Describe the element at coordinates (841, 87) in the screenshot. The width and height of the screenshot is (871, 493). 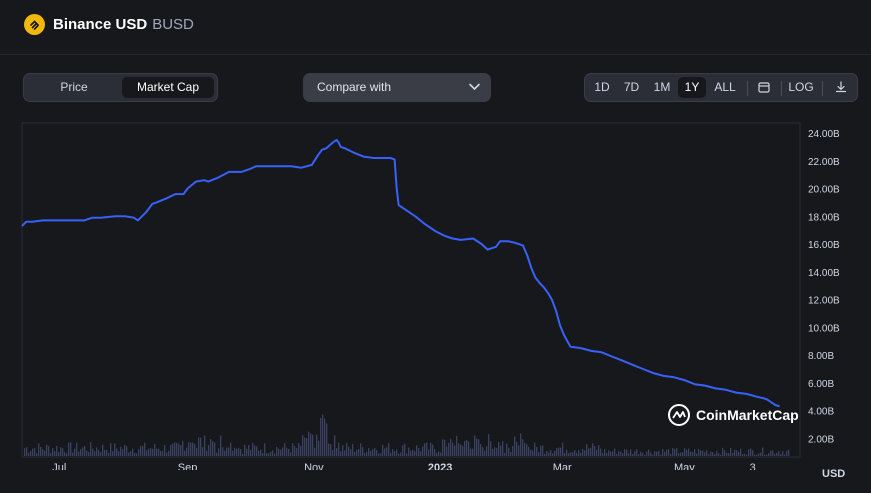
I see `download-button` at that location.